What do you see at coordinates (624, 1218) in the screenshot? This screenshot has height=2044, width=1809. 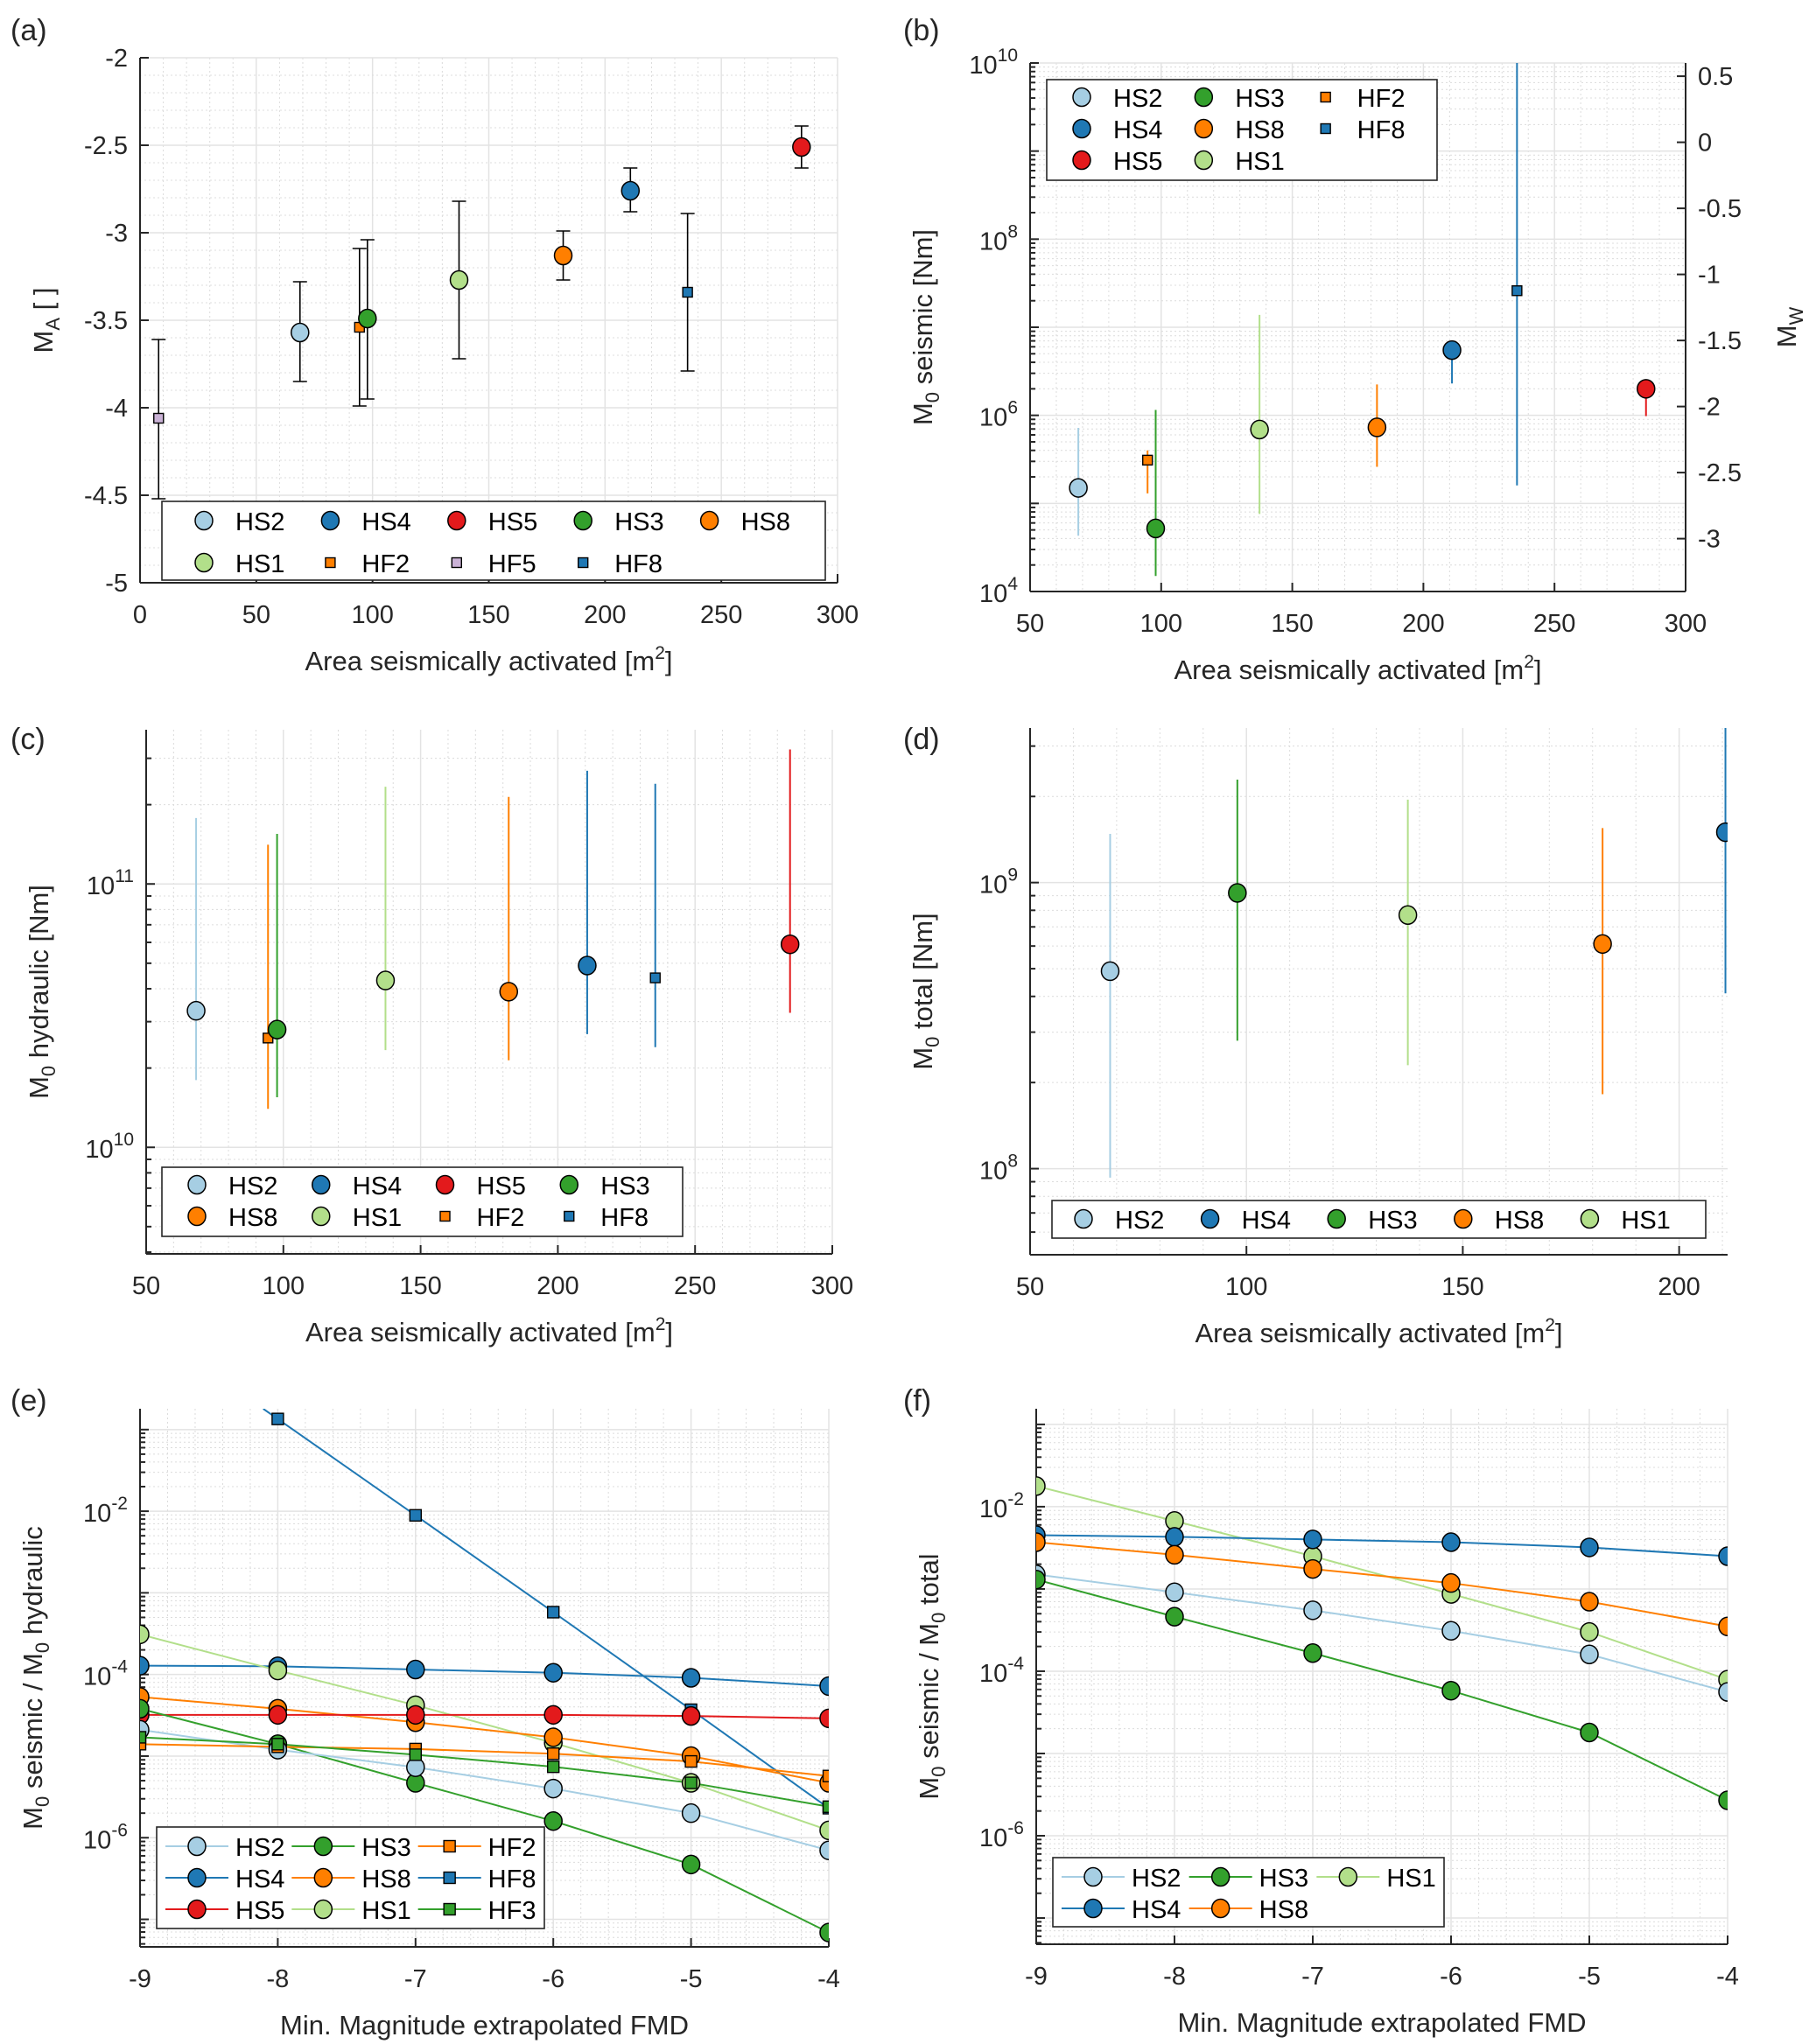 I see `legend-label: HF8` at bounding box center [624, 1218].